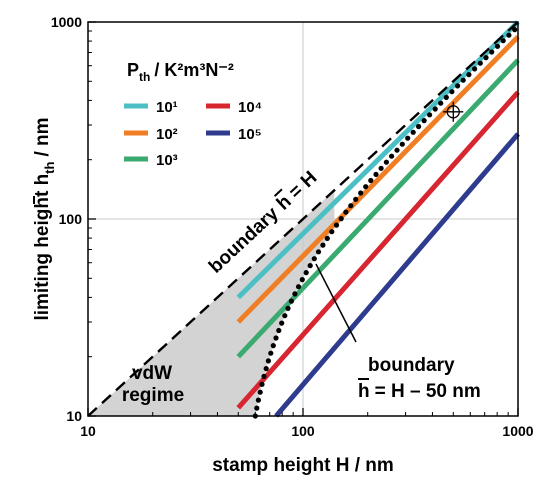  What do you see at coordinates (336, 303) in the screenshot?
I see `boundary-lower-pointer` at bounding box center [336, 303].